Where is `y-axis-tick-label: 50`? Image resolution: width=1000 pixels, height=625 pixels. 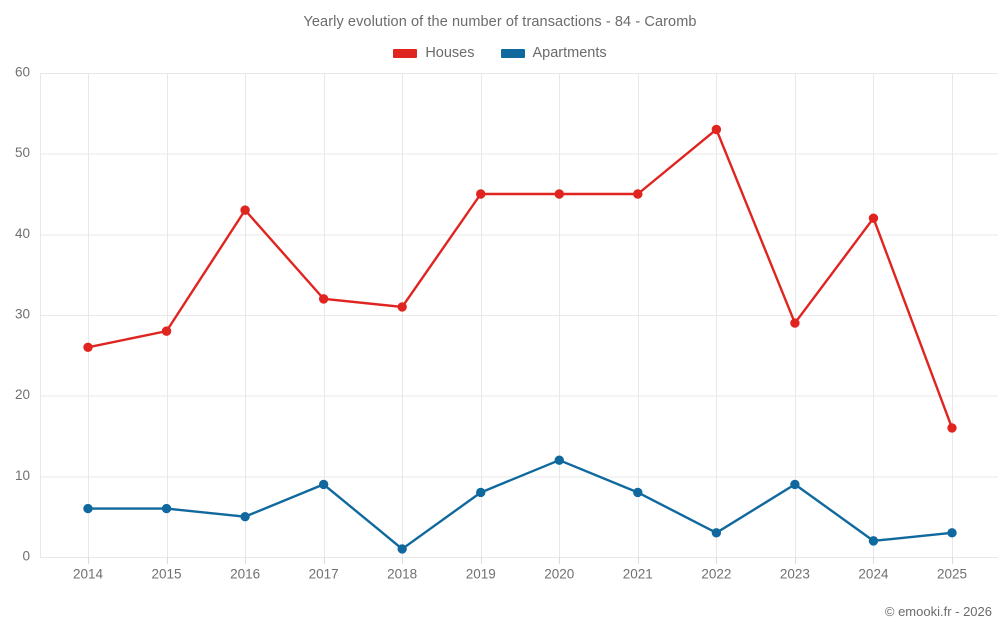 y-axis-tick-label: 50 is located at coordinates (22, 152).